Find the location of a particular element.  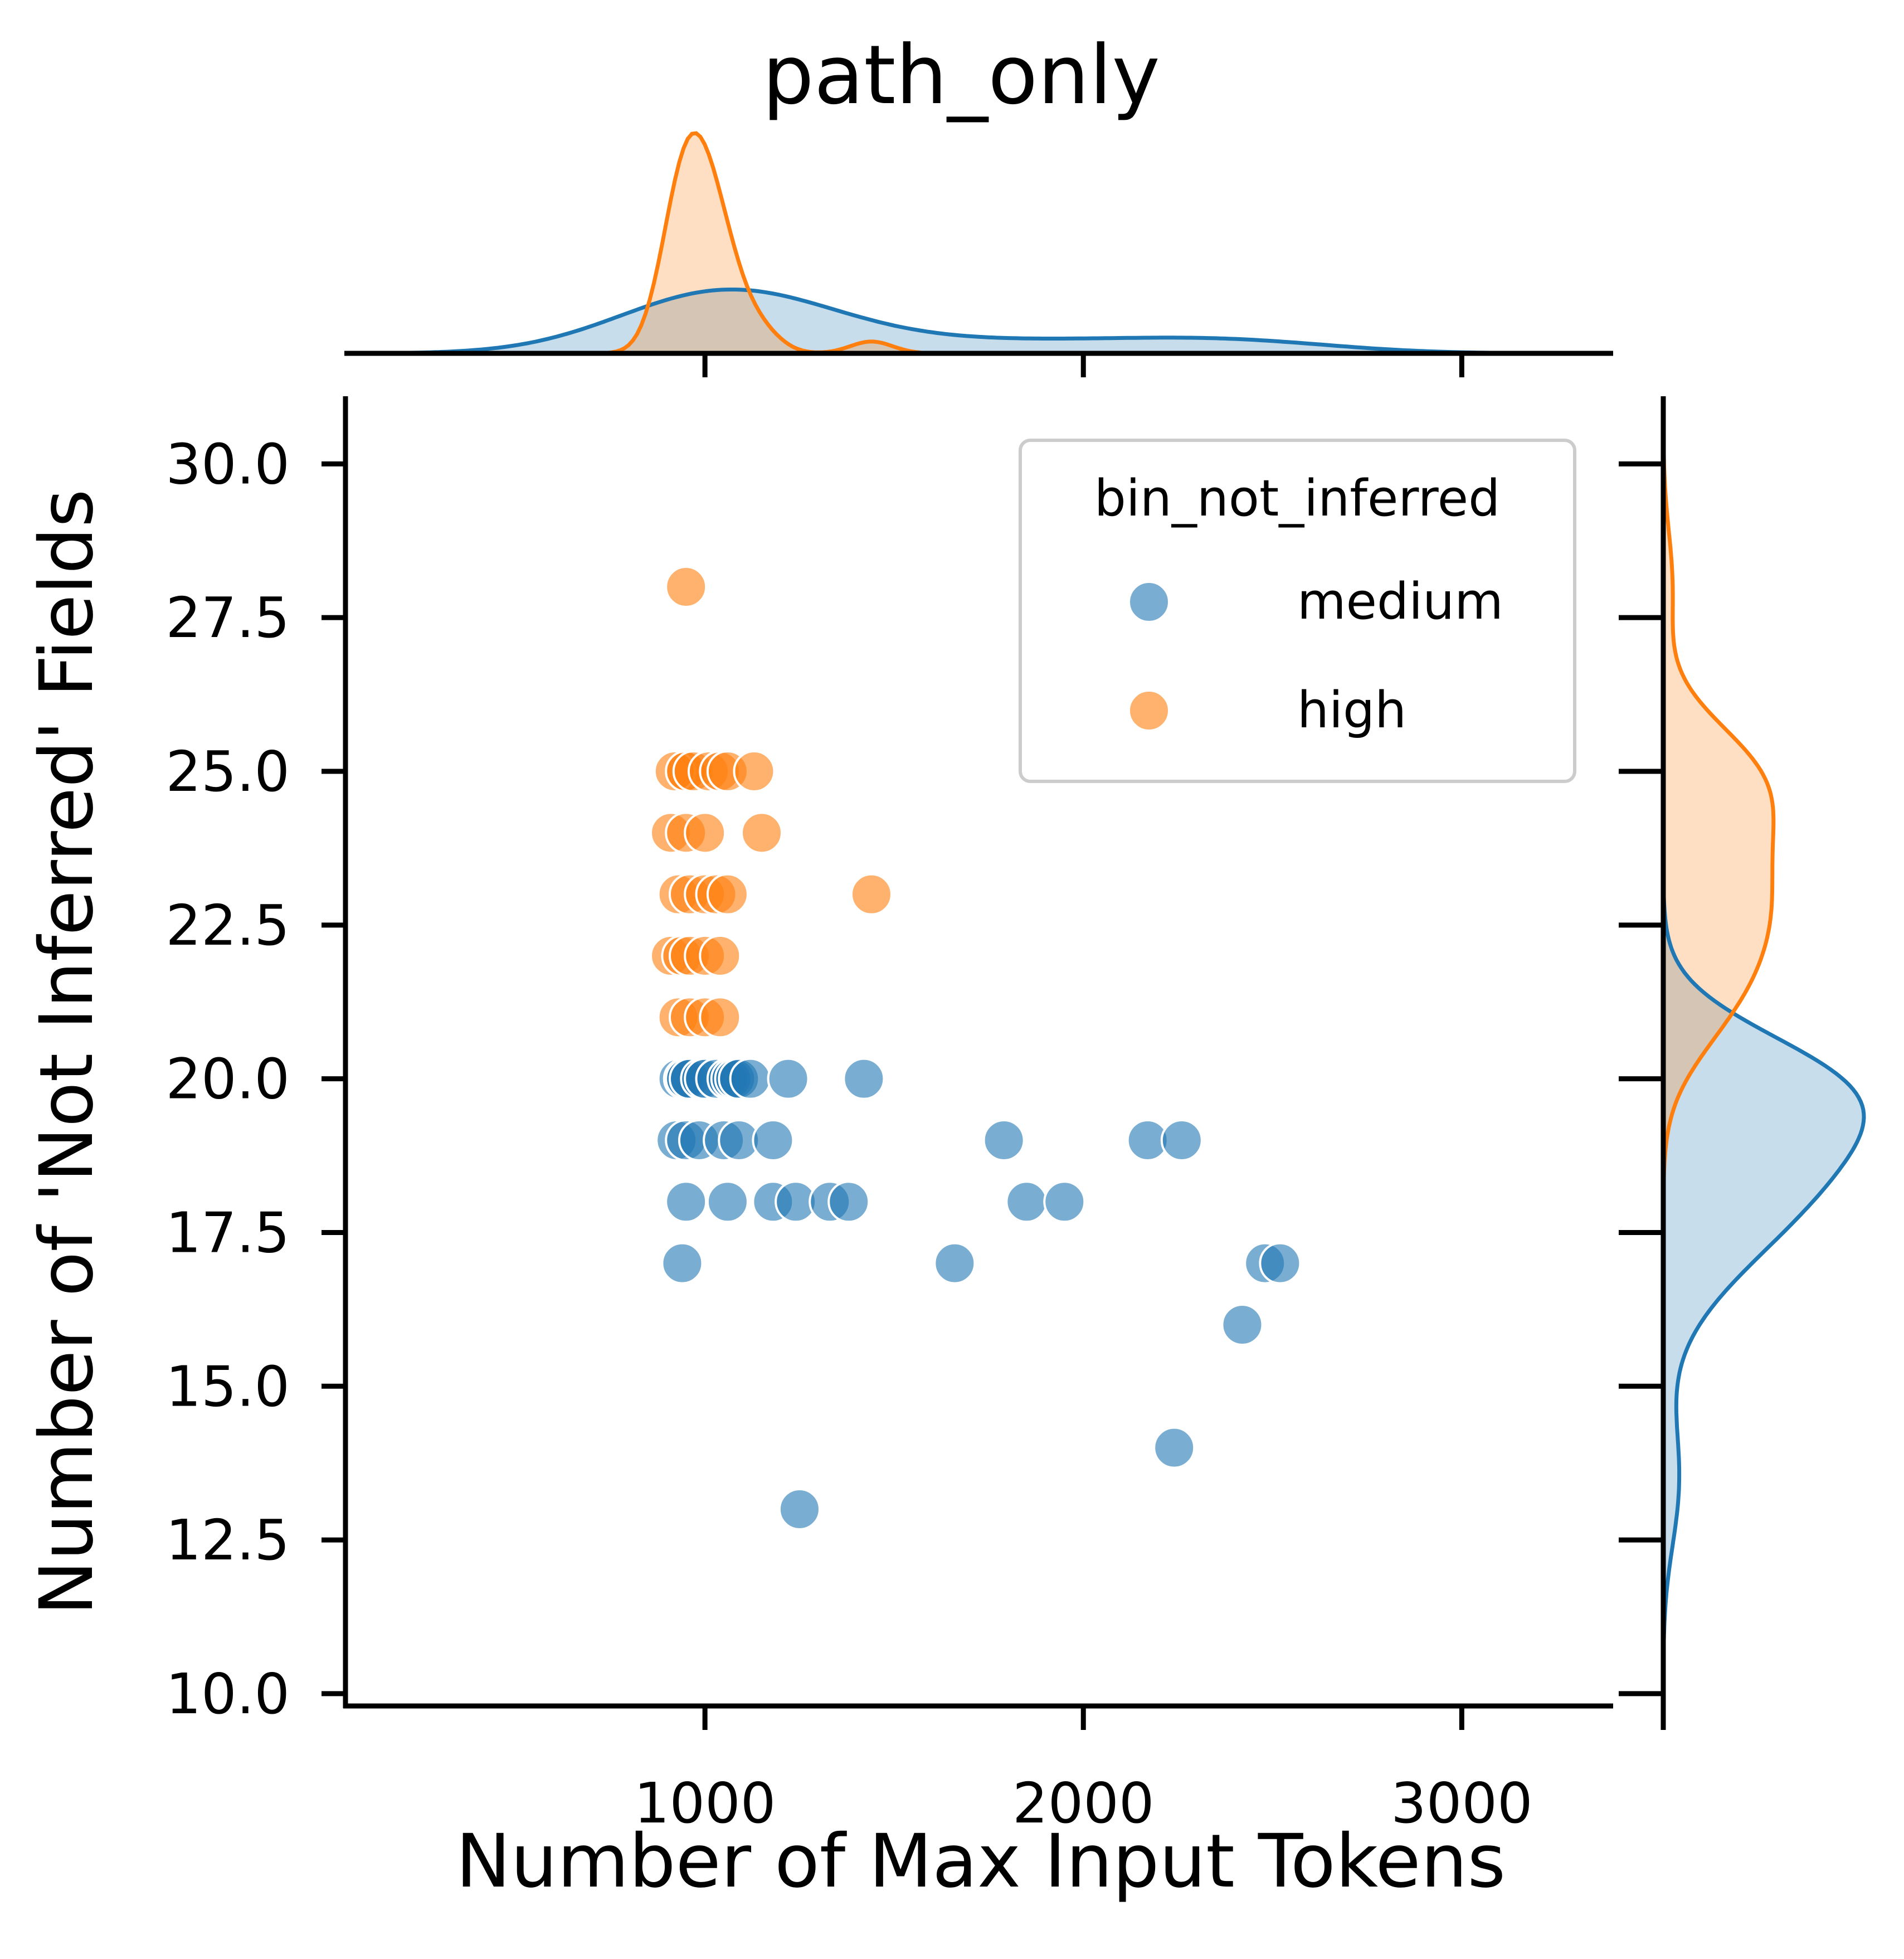

right-kde-medium-fill is located at coordinates (1764, 1057).